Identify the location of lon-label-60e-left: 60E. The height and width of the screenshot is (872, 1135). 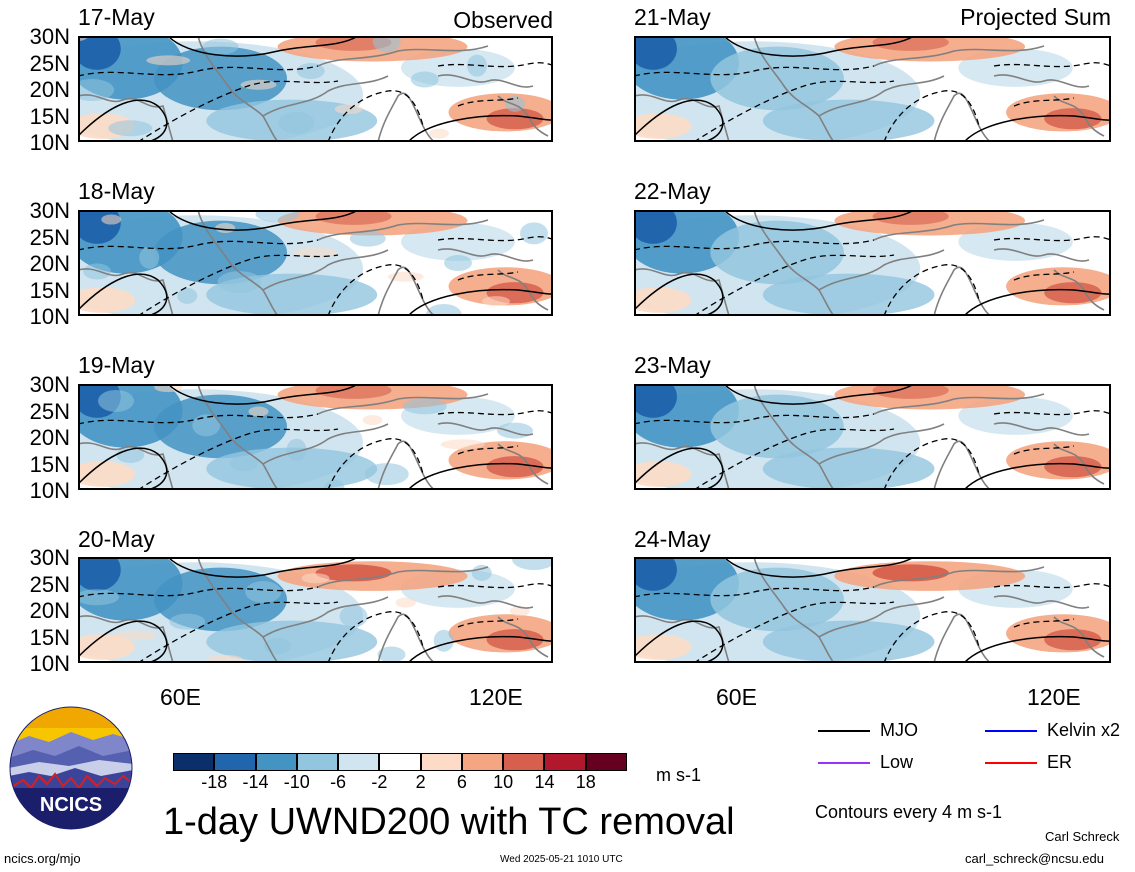
(180, 697).